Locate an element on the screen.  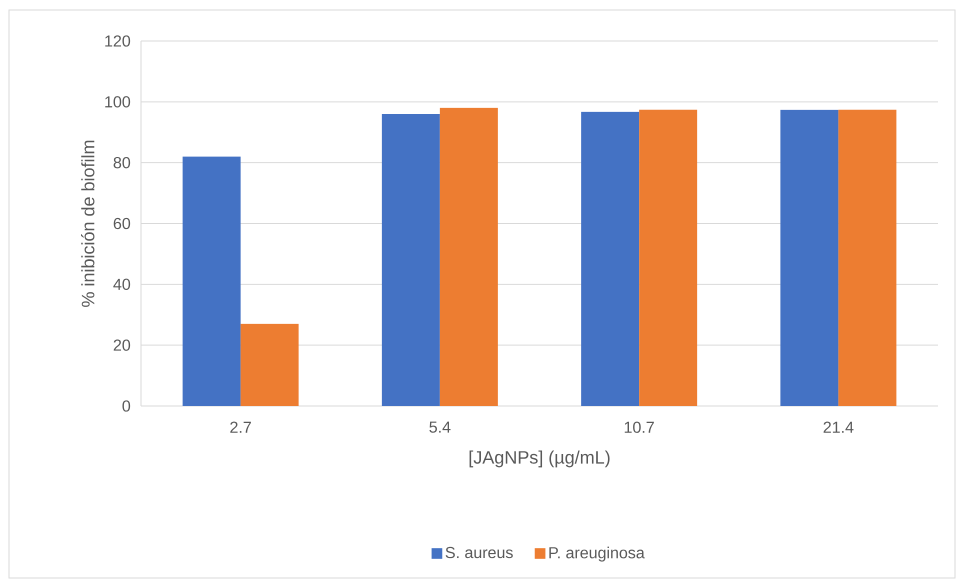
y-tick-label: 40 is located at coordinates (121, 284).